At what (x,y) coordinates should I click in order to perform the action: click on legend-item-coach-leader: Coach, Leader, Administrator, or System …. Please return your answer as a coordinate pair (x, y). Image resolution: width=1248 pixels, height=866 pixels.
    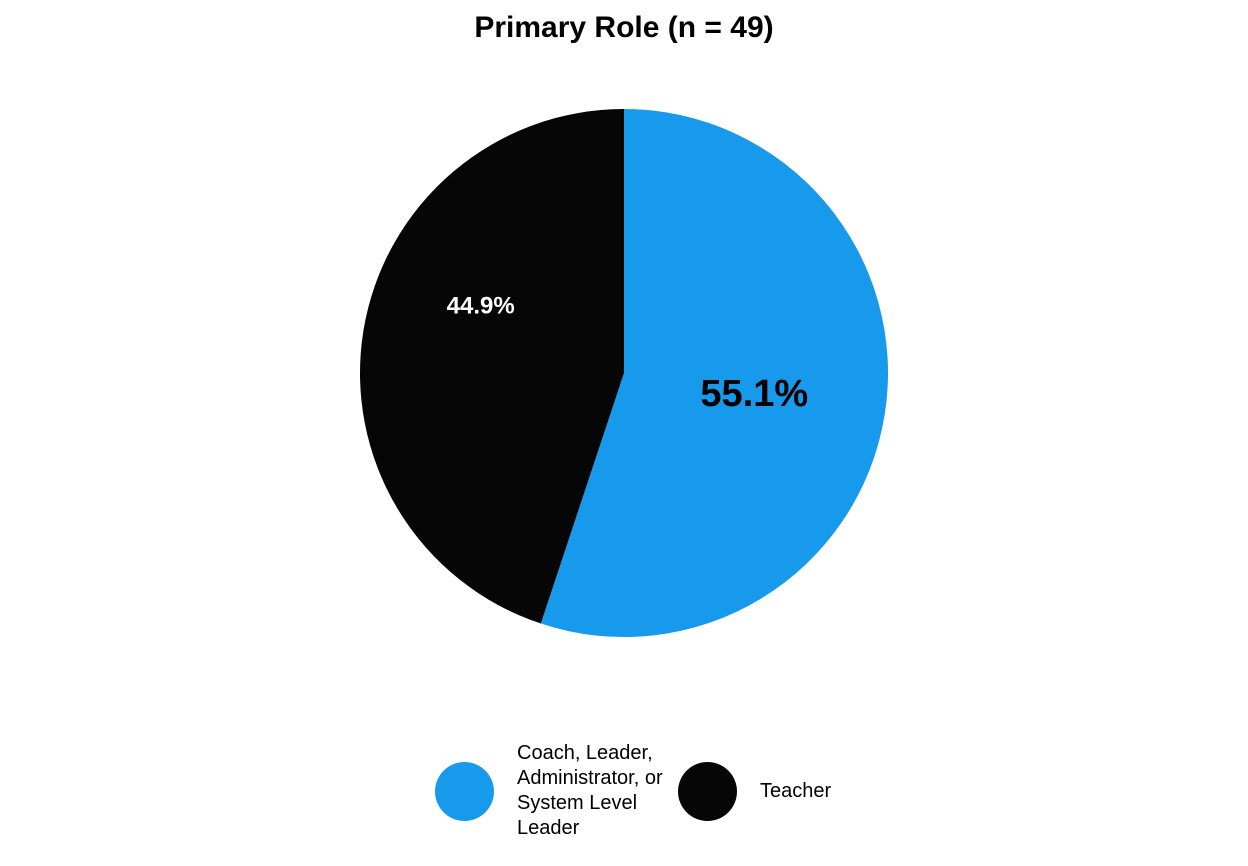
    Looking at the image, I should click on (551, 791).